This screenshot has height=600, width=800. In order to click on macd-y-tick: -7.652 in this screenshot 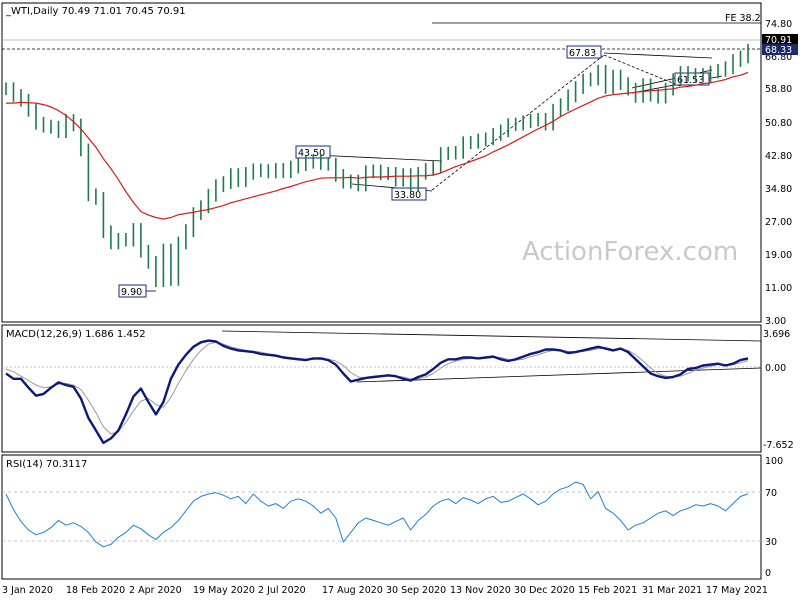, I will do `click(778, 445)`.